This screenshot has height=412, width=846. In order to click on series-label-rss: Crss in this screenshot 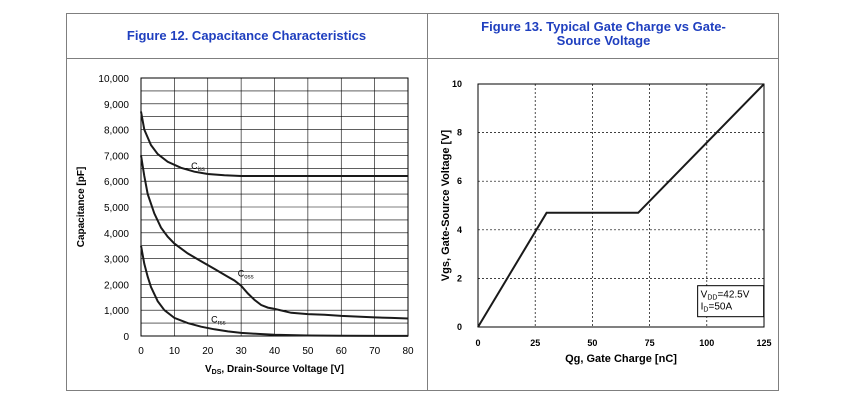, I will do `click(218, 321)`.